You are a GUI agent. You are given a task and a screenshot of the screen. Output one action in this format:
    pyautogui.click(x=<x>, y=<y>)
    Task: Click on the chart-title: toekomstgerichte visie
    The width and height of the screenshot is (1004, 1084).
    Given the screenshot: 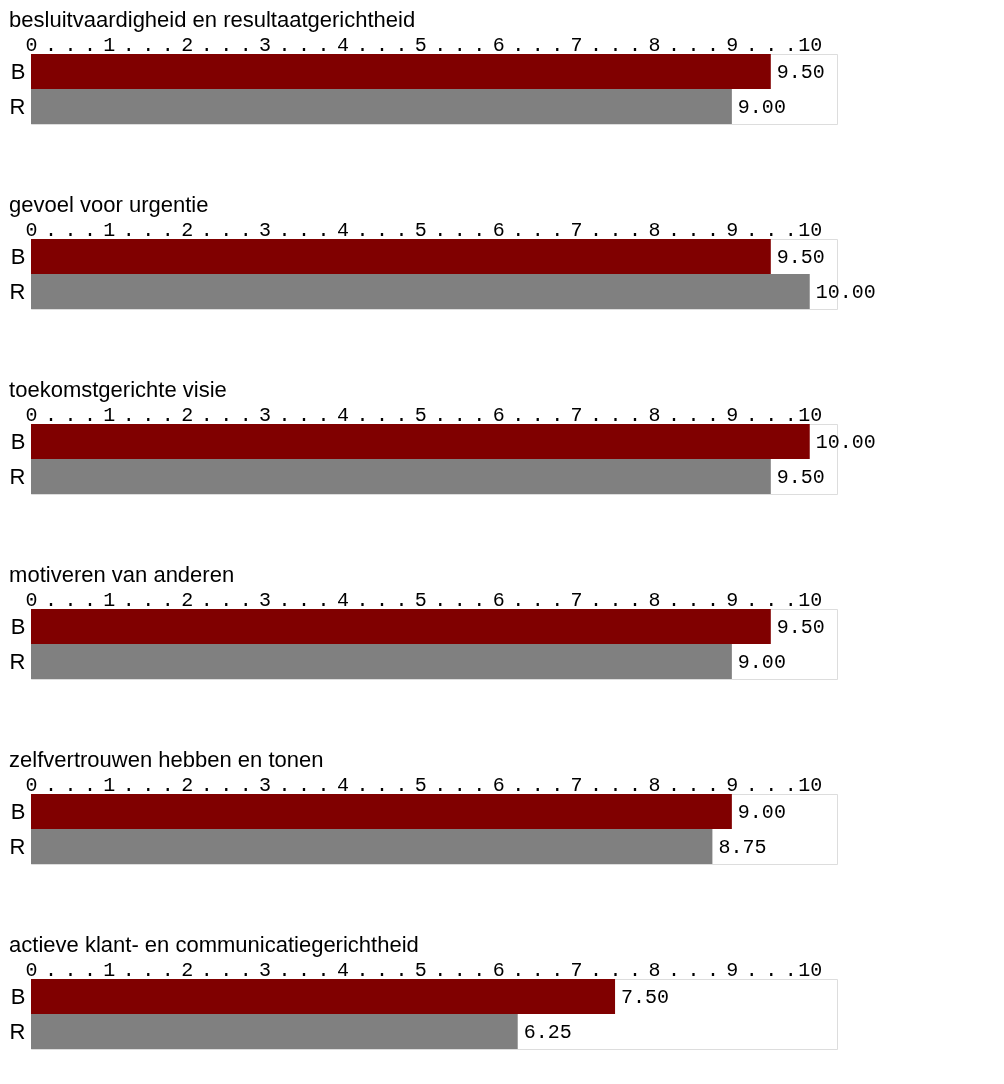 What is the action you would take?
    pyautogui.click(x=118, y=389)
    